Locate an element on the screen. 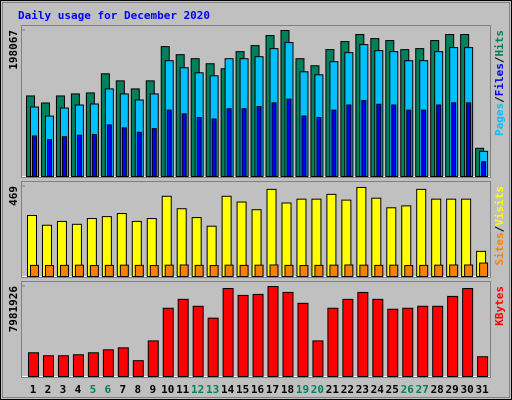 This screenshot has height=400, width=512. legend: Pages/Files/Hits is located at coordinates (499, 83).